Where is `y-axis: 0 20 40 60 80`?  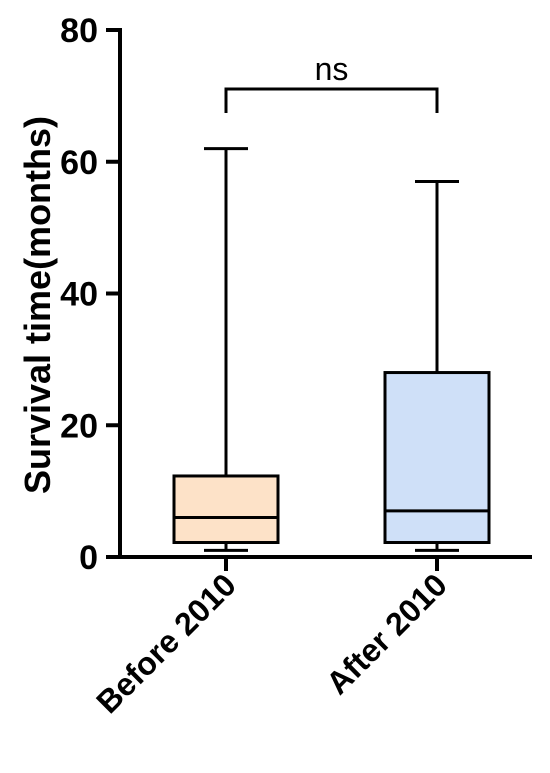 y-axis: 0 20 40 60 80 is located at coordinates (91, 294).